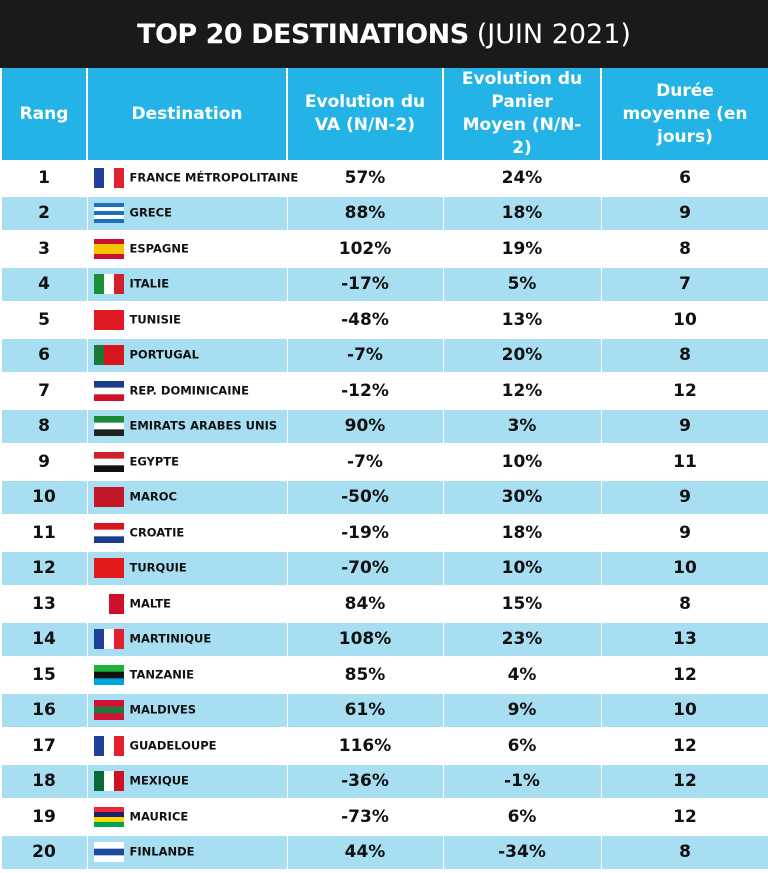  Describe the element at coordinates (157, 532) in the screenshot. I see `destination-name: CROATIE` at that location.